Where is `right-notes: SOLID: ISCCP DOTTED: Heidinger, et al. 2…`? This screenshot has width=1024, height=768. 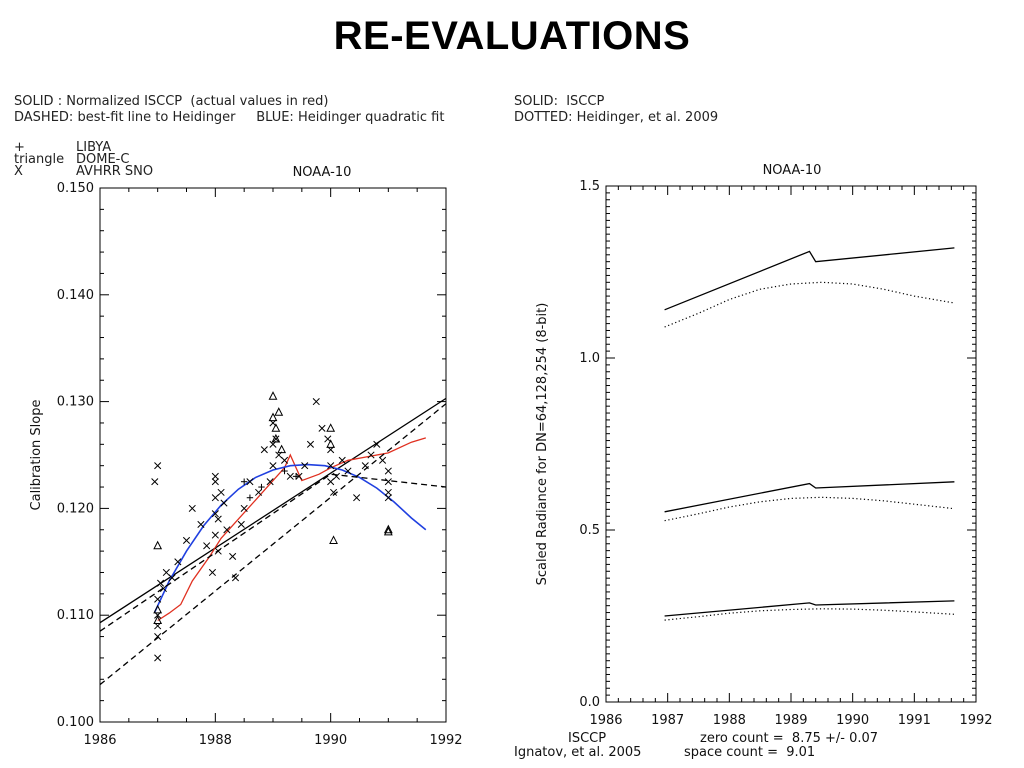
right-notes: SOLID: ISCCP DOTTED: Heidinger, et al. 2… is located at coordinates (616, 110).